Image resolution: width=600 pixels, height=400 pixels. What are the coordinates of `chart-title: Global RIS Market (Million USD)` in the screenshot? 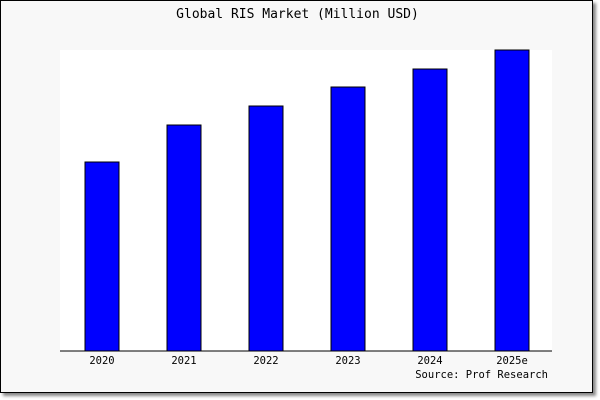 It's located at (297, 14).